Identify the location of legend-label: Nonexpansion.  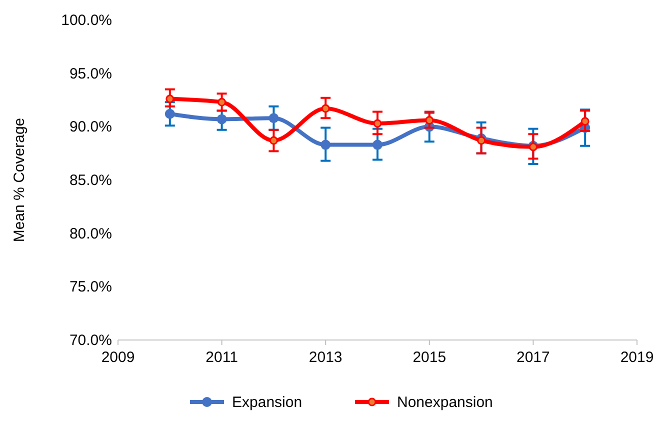
(445, 402).